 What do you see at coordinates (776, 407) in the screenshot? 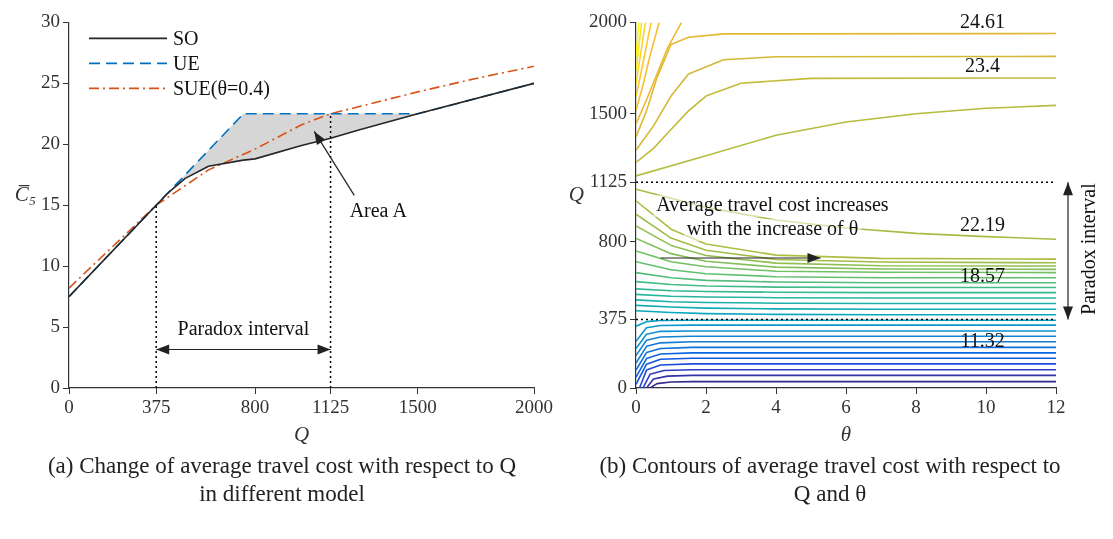
I see `x-tick-label: 4` at bounding box center [776, 407].